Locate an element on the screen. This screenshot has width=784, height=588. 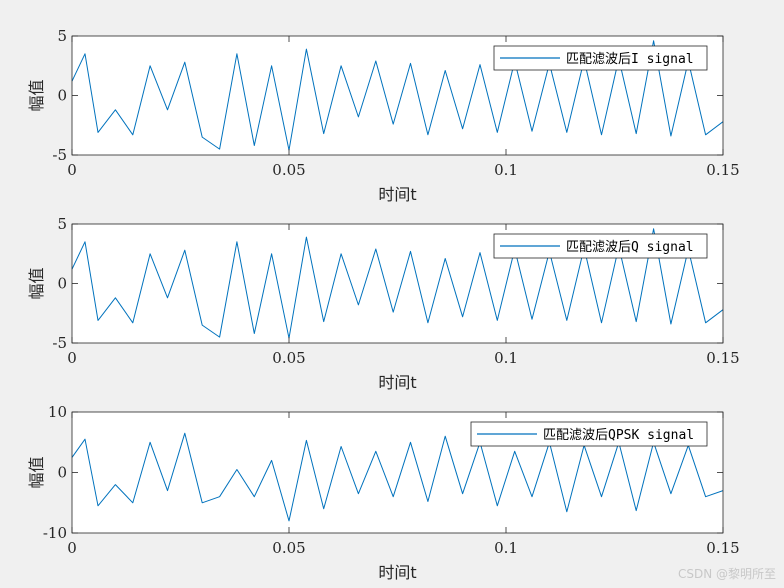
legend-label: 匹配滤波后QPSK signal is located at coordinates (618, 435).